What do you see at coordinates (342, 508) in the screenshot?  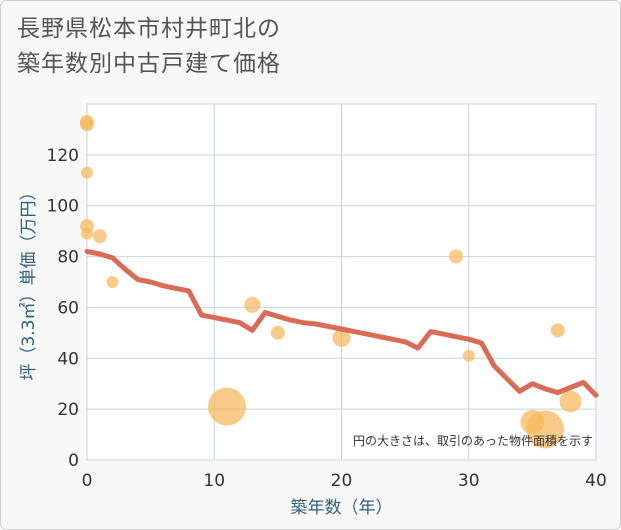 I see `x-axis-label: 築年数（年）` at bounding box center [342, 508].